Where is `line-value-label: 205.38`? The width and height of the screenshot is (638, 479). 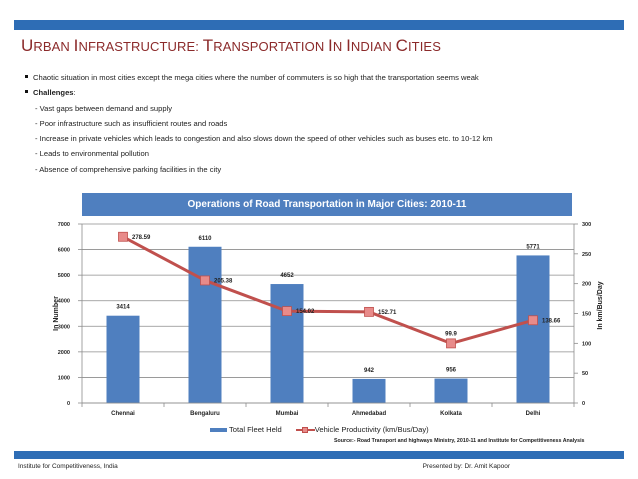 line-value-label: 205.38 is located at coordinates (223, 281).